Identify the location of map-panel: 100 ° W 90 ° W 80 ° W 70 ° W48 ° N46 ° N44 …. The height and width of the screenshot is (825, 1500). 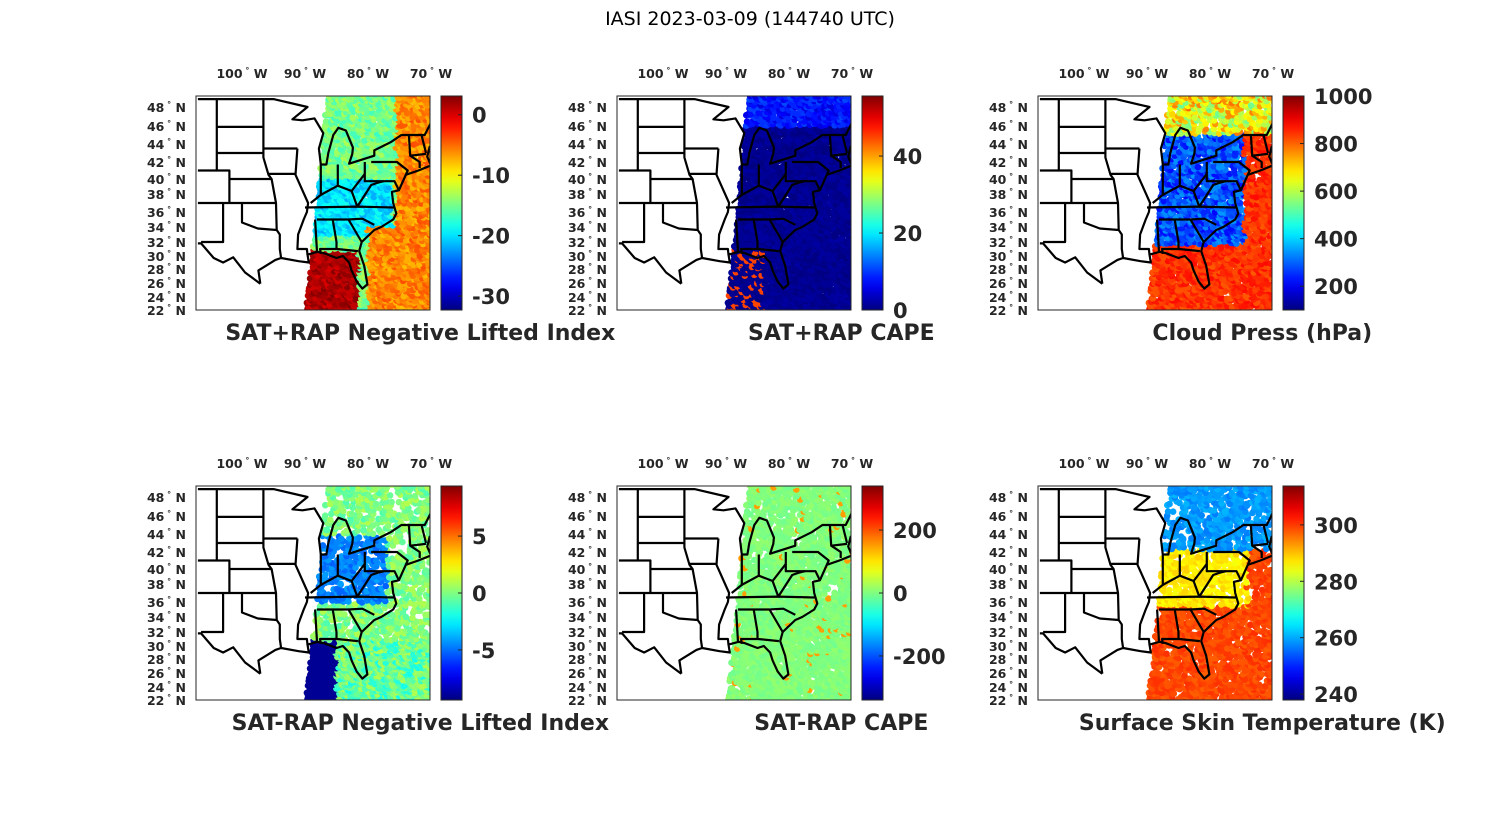
(751, 206).